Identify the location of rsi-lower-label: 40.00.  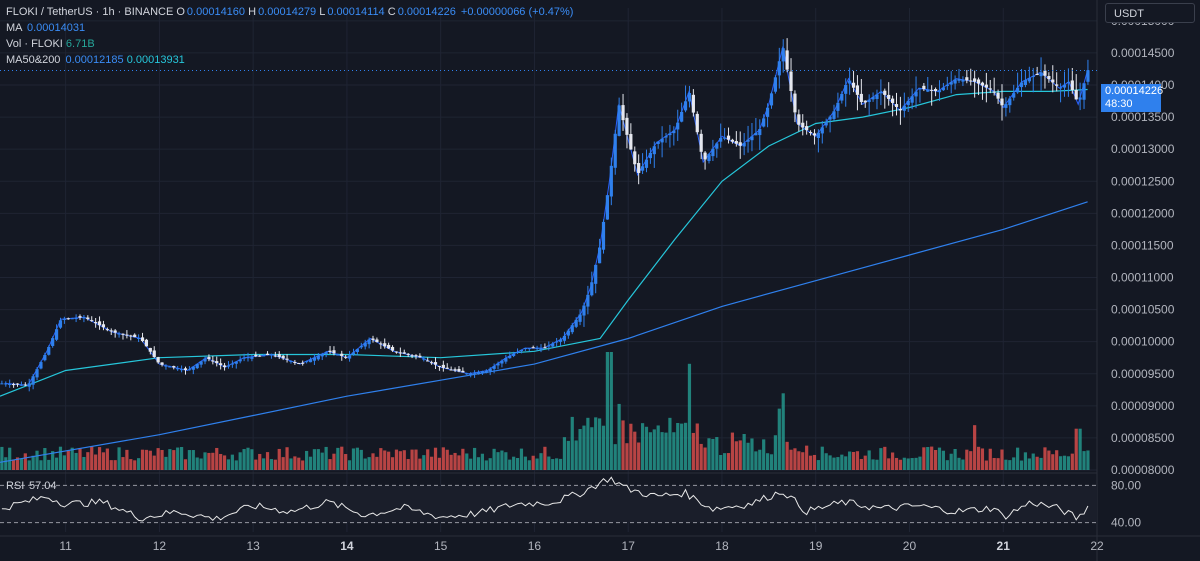
(1126, 523).